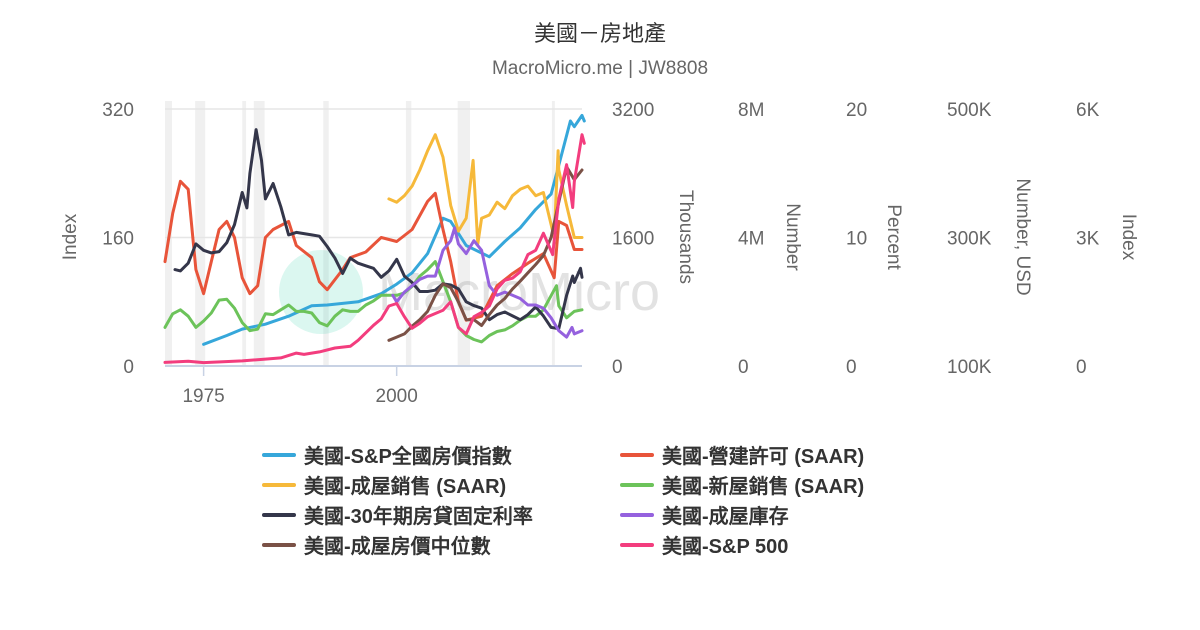 This screenshot has width=1200, height=630. I want to click on legend-item: 美國-新屋銷售 (SAAR), so click(742, 484).